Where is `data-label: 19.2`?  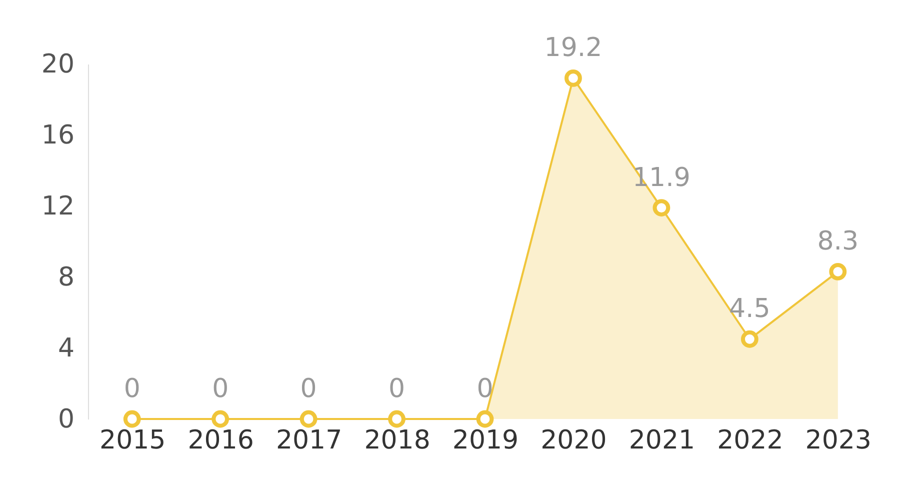 data-label: 19.2 is located at coordinates (573, 48).